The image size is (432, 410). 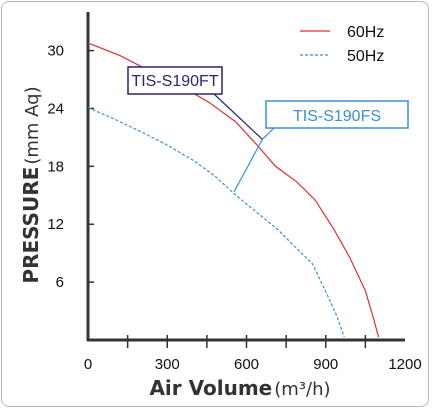 What do you see at coordinates (55, 51) in the screenshot?
I see `y-tick-label-30: 30` at bounding box center [55, 51].